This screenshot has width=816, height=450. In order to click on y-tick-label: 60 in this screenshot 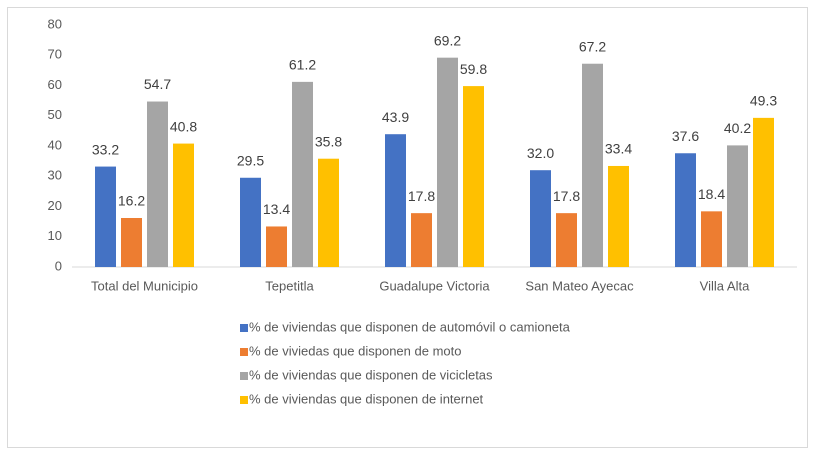, I will do `click(55, 84)`.